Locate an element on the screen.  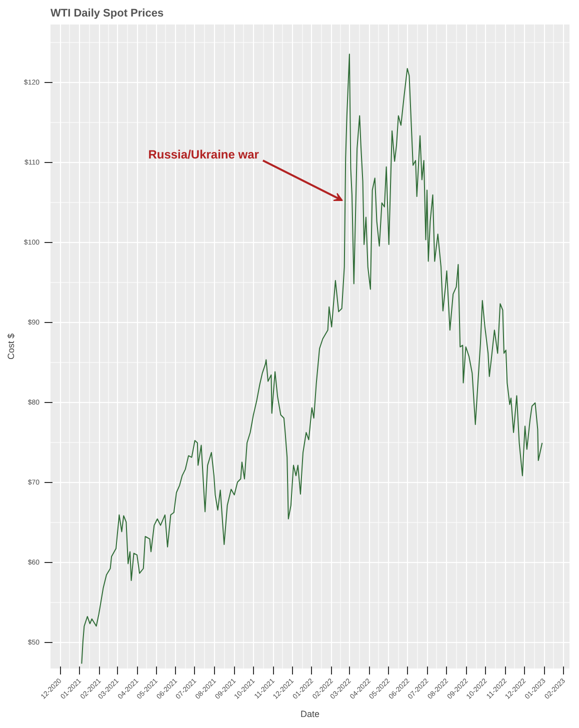
x-axis-title: Date is located at coordinates (310, 714).